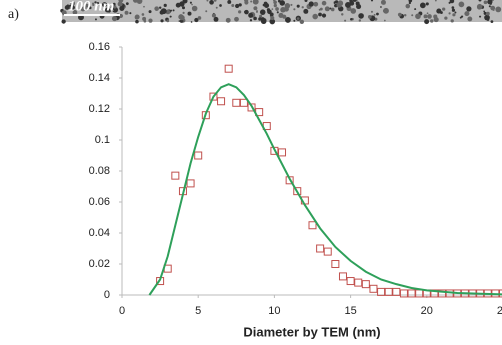 The height and width of the screenshot is (345, 502). What do you see at coordinates (198, 311) in the screenshot?
I see `x-tick-label: 5` at bounding box center [198, 311].